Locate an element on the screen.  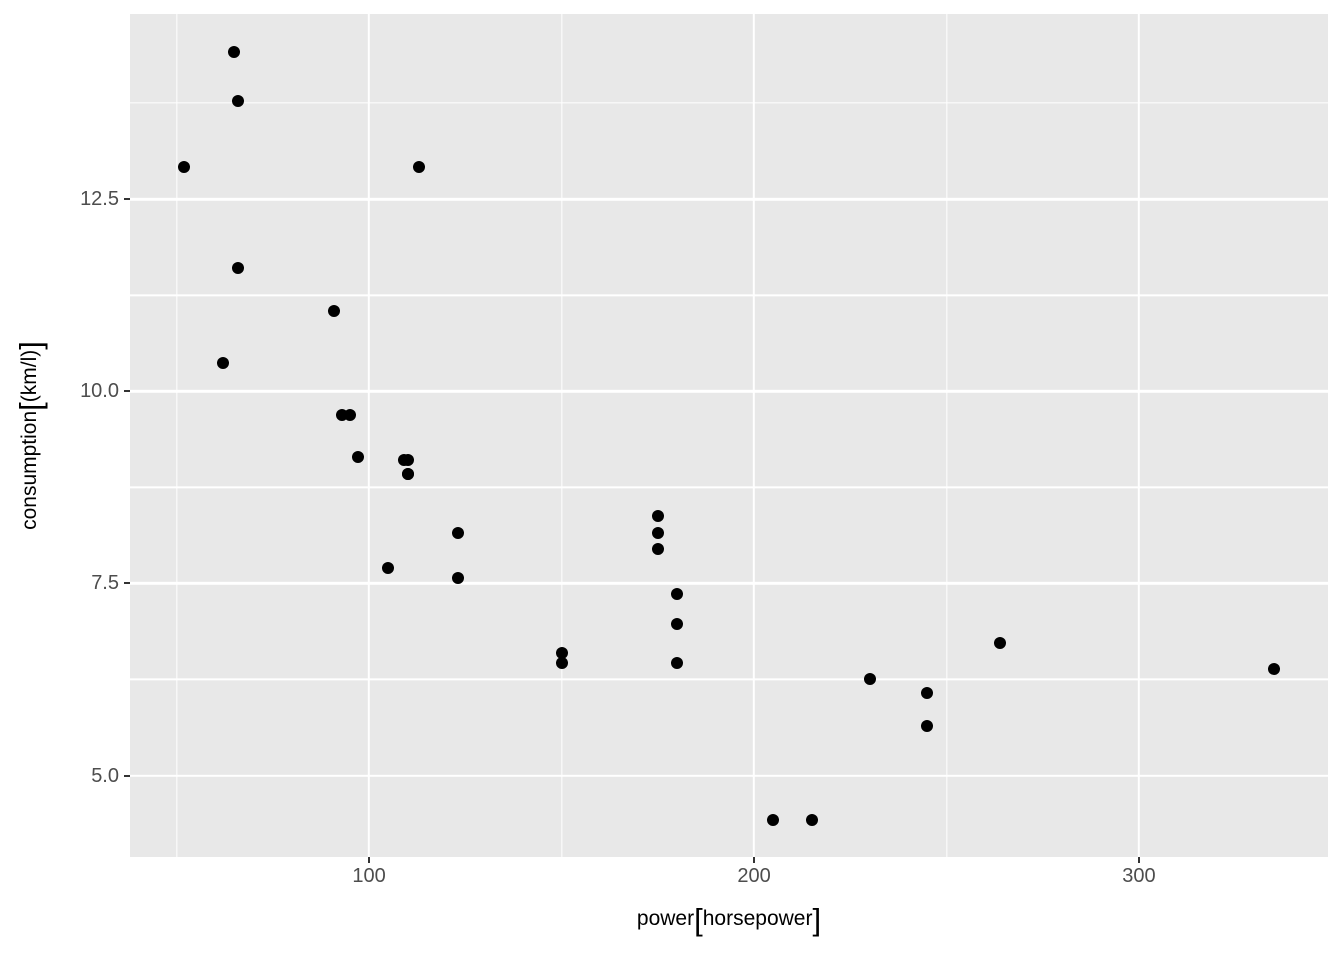
x-tick-label: 300 is located at coordinates (1139, 876).